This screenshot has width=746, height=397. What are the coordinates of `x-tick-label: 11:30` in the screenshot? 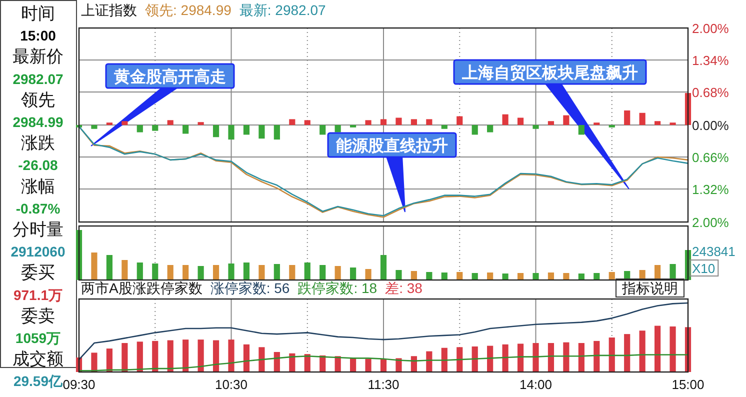 It's located at (384, 384).